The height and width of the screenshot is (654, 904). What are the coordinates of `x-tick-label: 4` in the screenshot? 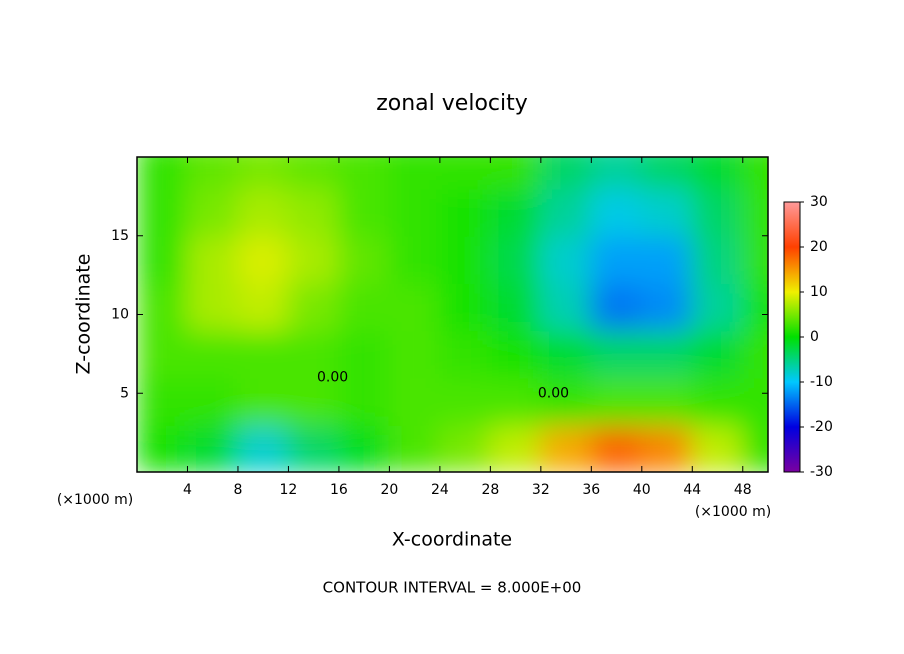 It's located at (187, 490).